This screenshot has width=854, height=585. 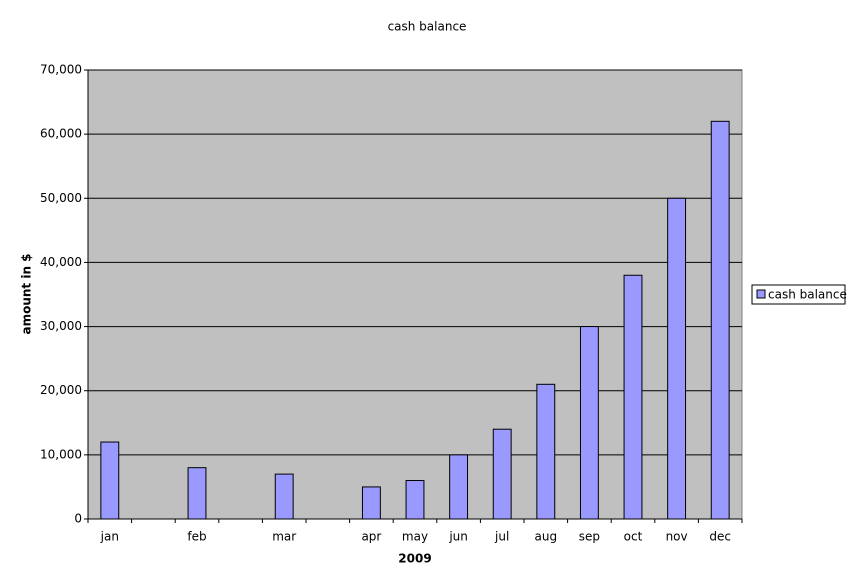 What do you see at coordinates (78, 519) in the screenshot?
I see `y-tick-label: 0` at bounding box center [78, 519].